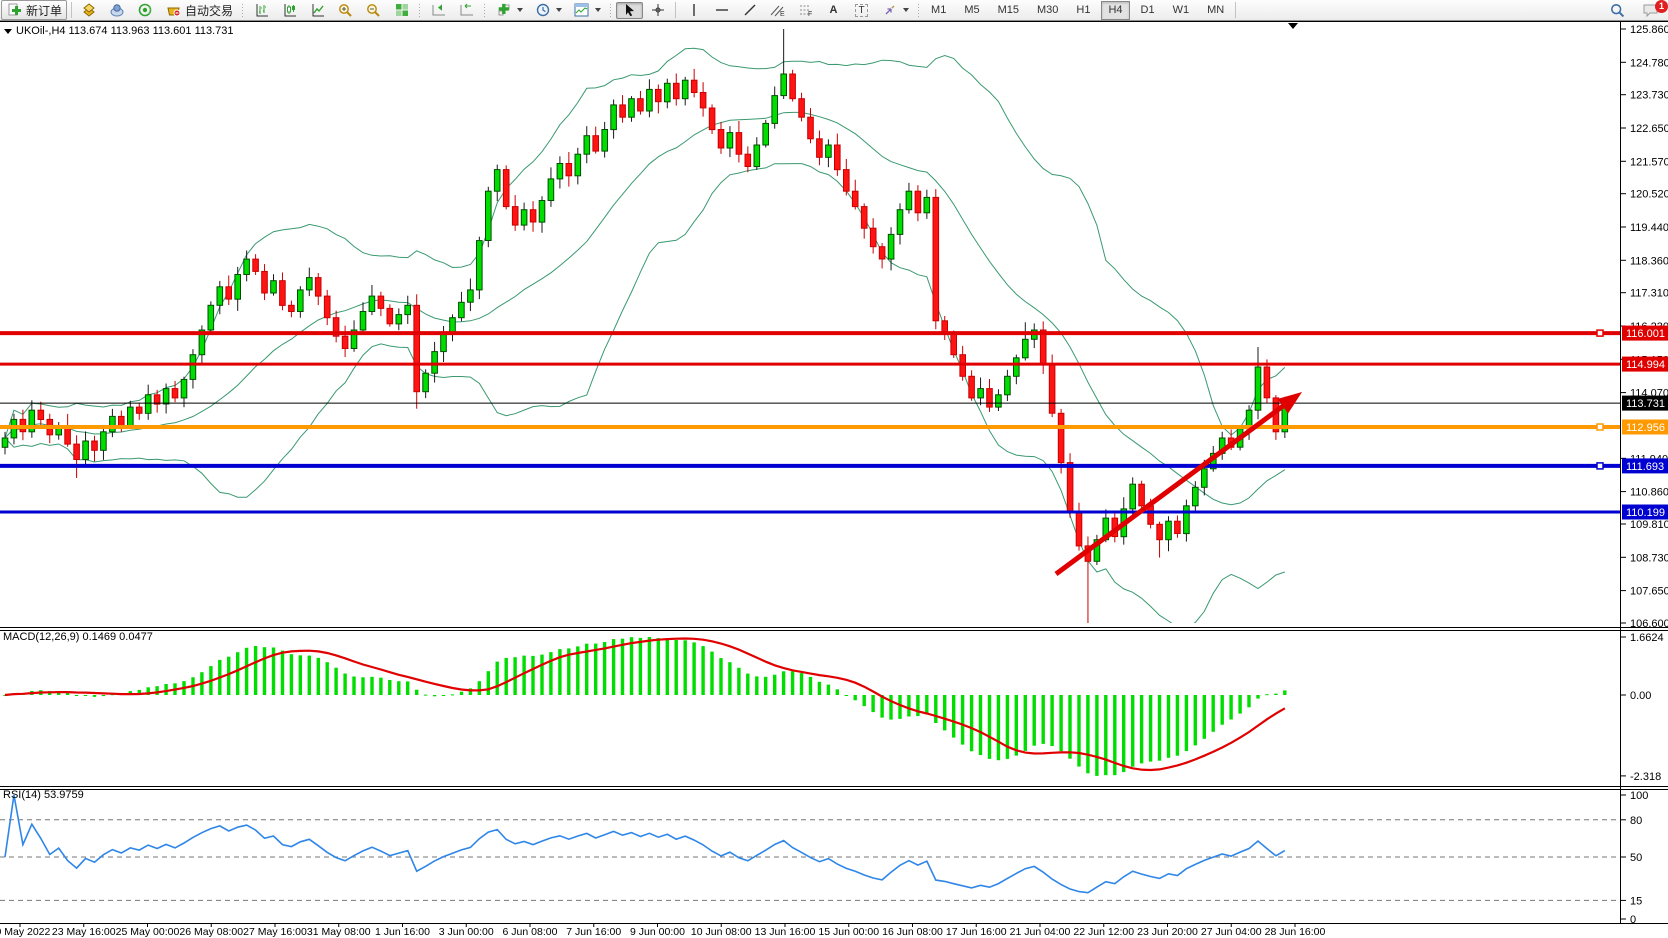 This screenshot has height=938, width=1668. Describe the element at coordinates (657, 10) in the screenshot. I see `crosshair-icon` at that location.